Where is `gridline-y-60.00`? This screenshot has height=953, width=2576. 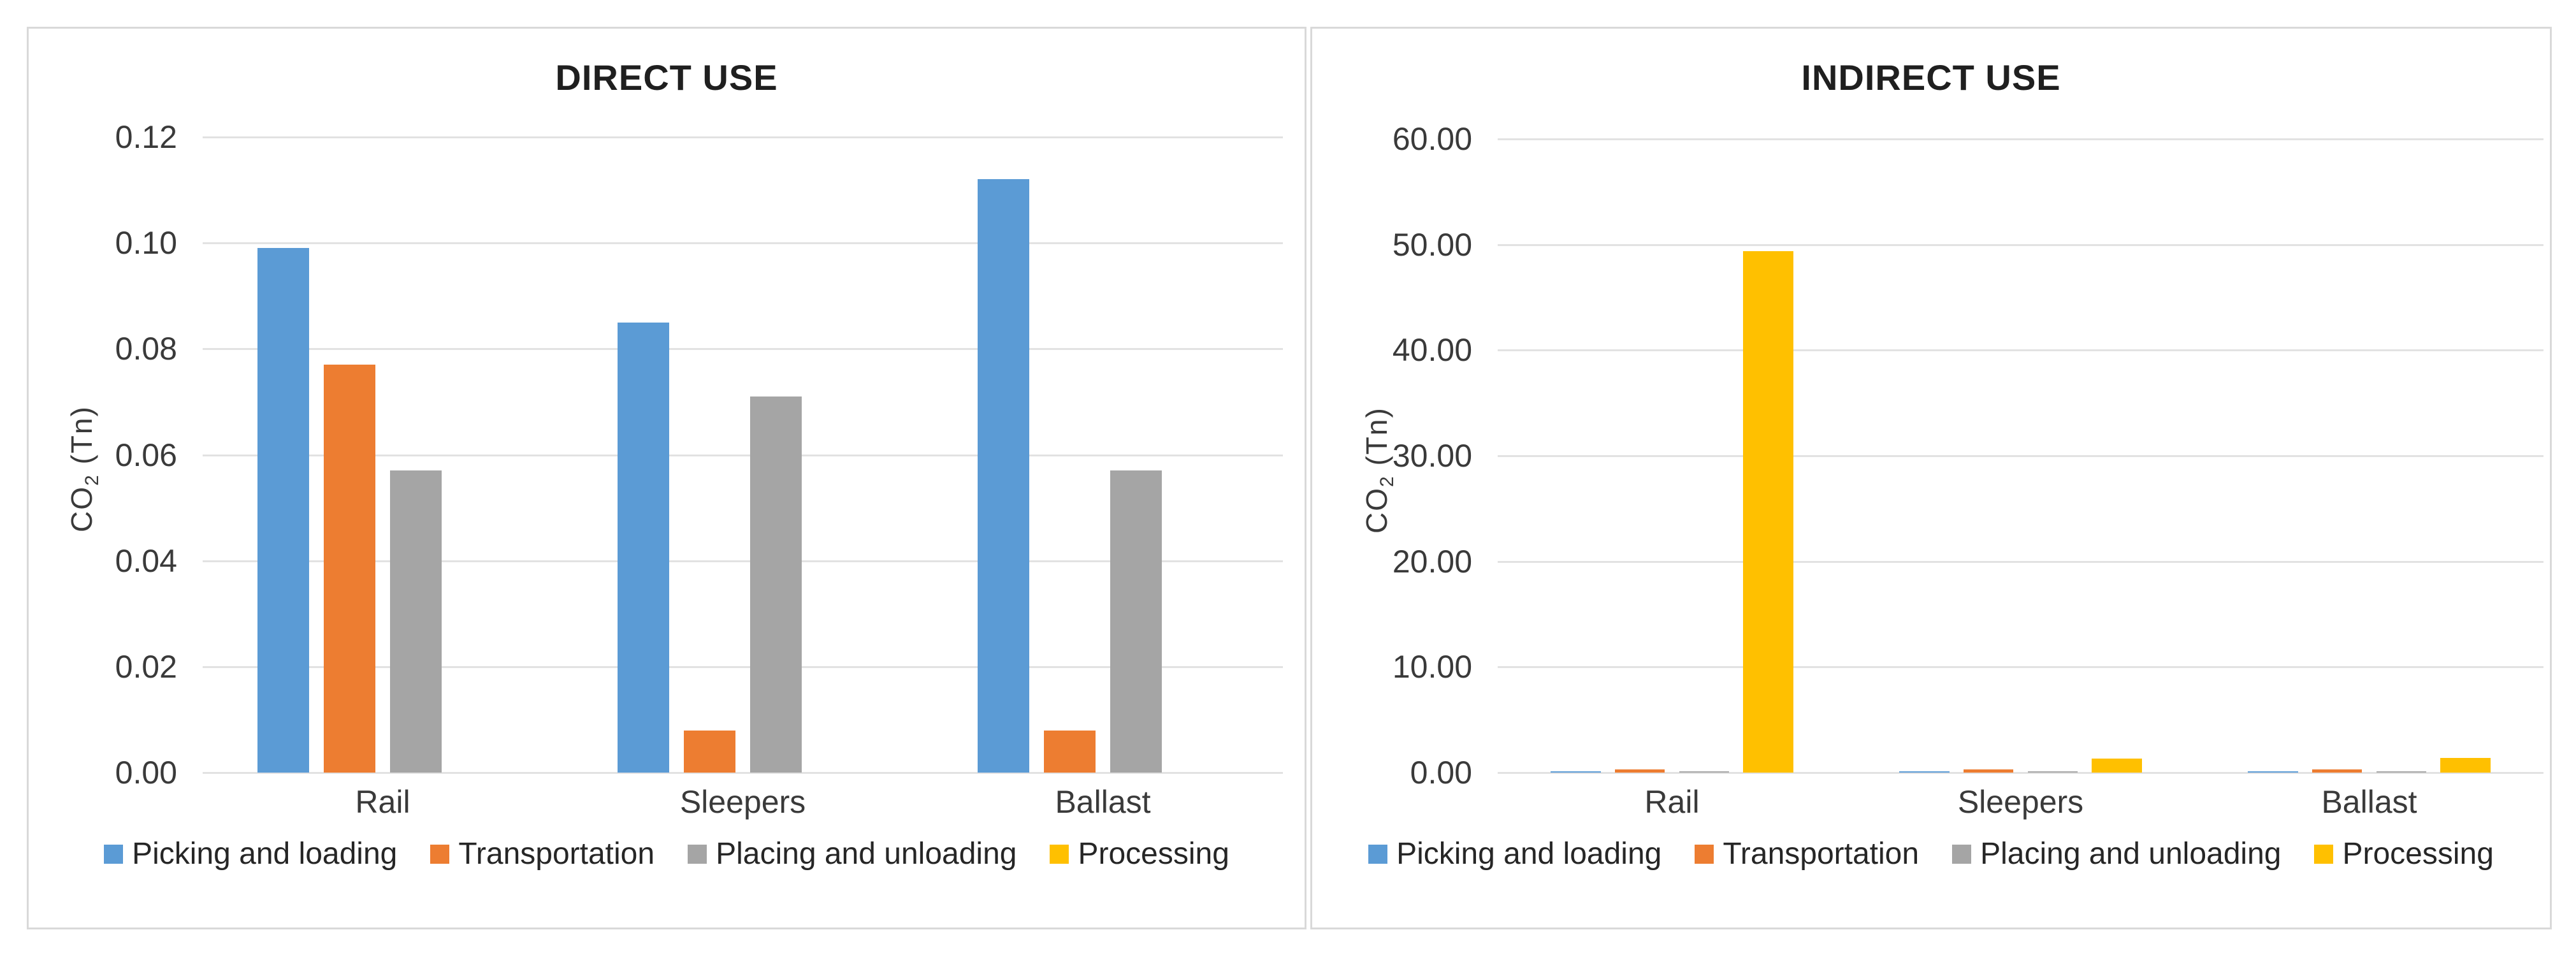
gridline-y-60.00 is located at coordinates (2020, 139).